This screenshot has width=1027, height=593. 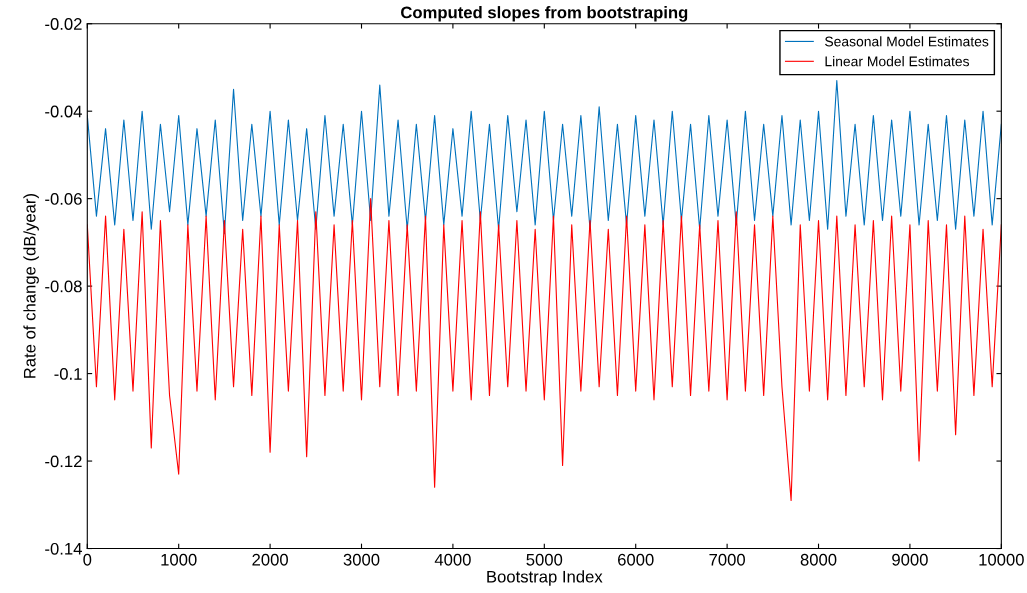 I want to click on x-tick-label: 4000, so click(x=452, y=559).